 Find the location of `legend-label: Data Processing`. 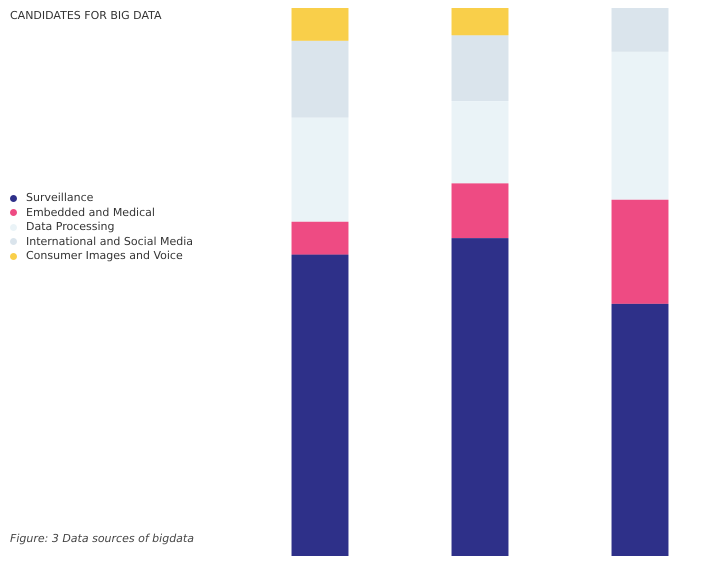

legend-label: Data Processing is located at coordinates (70, 227).